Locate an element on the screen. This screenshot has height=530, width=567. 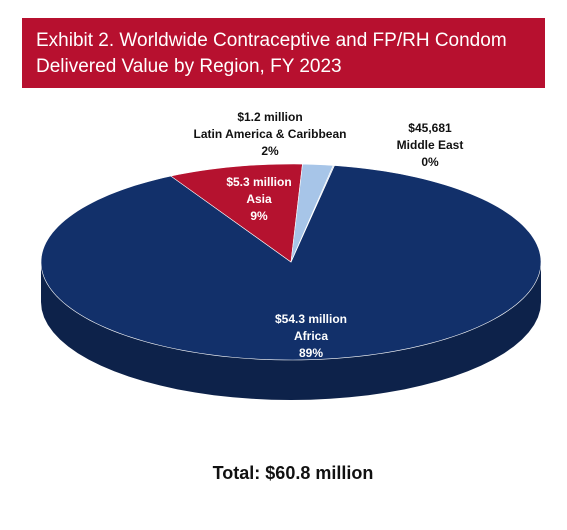
percent-label: 9% is located at coordinates (259, 216).